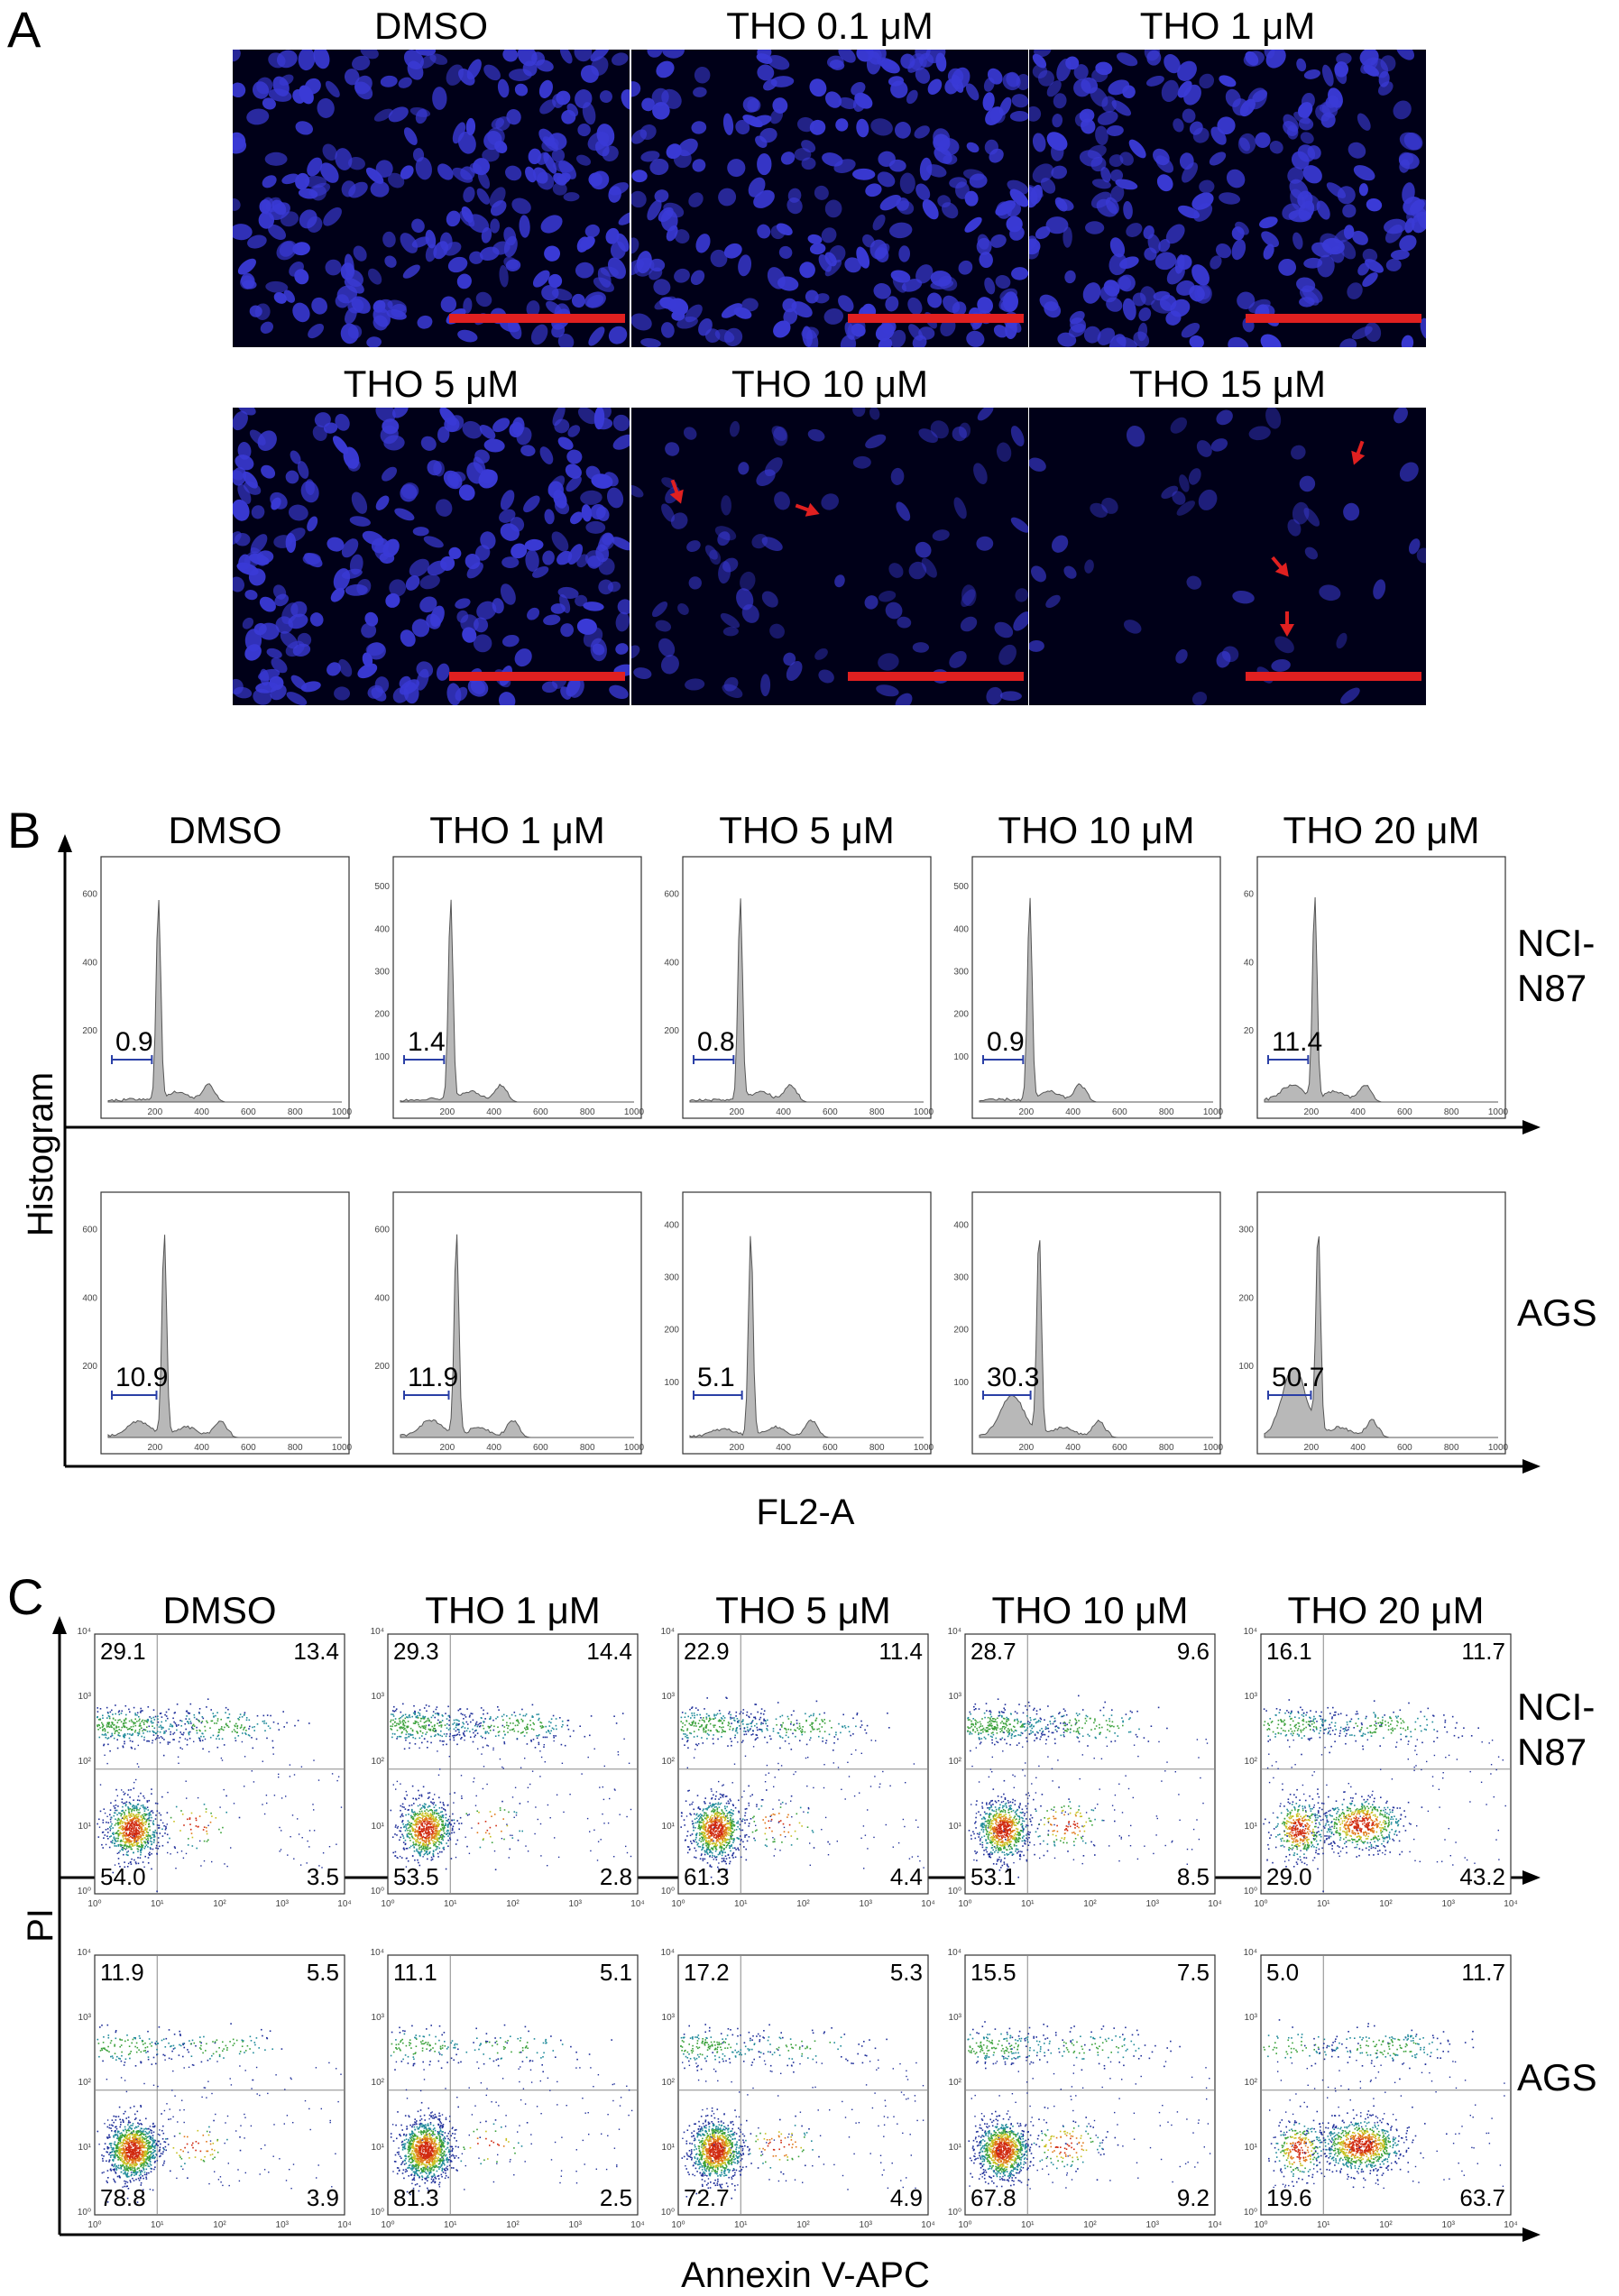 The width and height of the screenshot is (1619, 2296). What do you see at coordinates (1194, 1651) in the screenshot?
I see `quadrant-upper-right-percentage: 9.6` at bounding box center [1194, 1651].